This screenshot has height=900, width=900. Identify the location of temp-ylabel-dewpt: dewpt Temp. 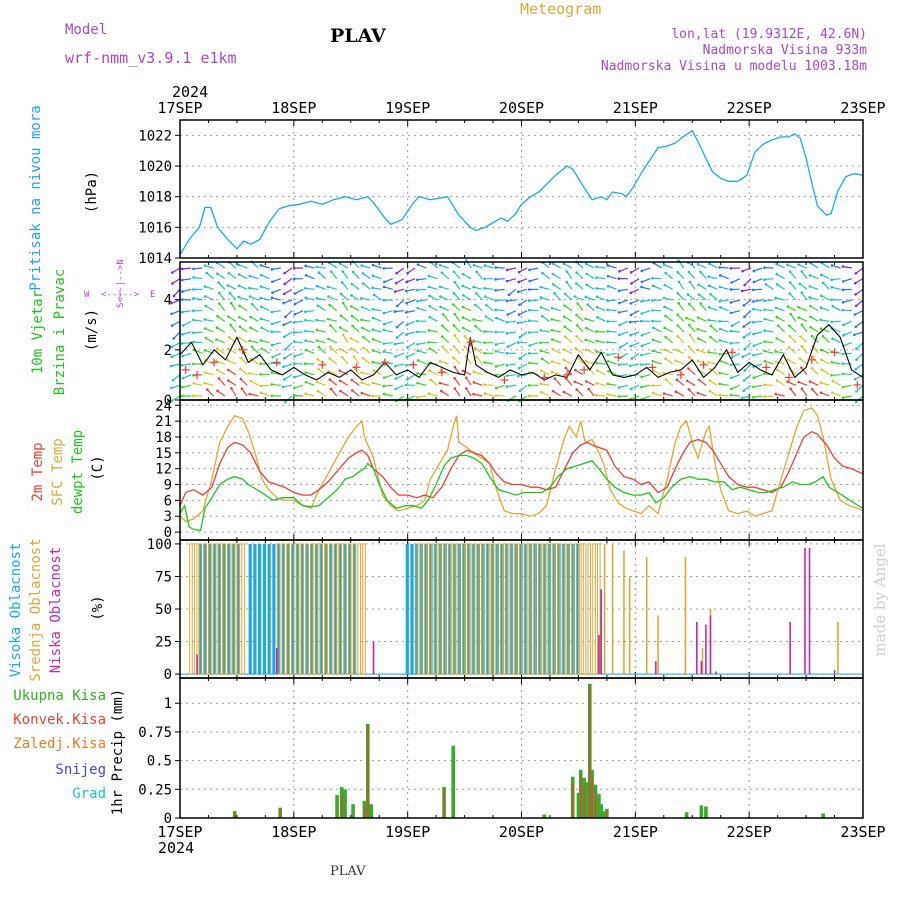
(78, 472).